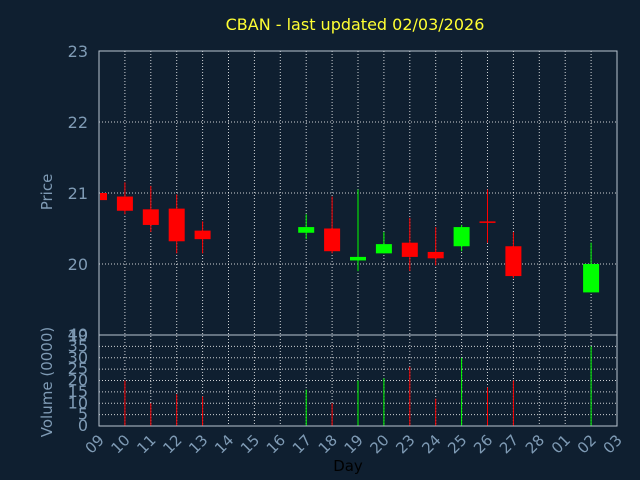 The image size is (640, 480). What do you see at coordinates (78, 193) in the screenshot?
I see `price-tick-label: 21` at bounding box center [78, 193].